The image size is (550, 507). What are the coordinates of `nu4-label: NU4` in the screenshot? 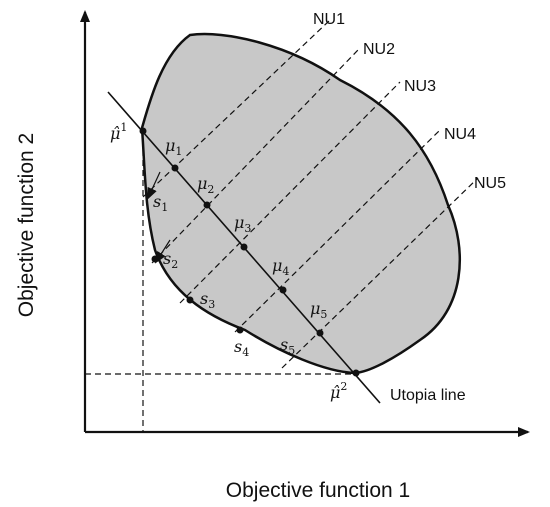 It's located at (460, 134).